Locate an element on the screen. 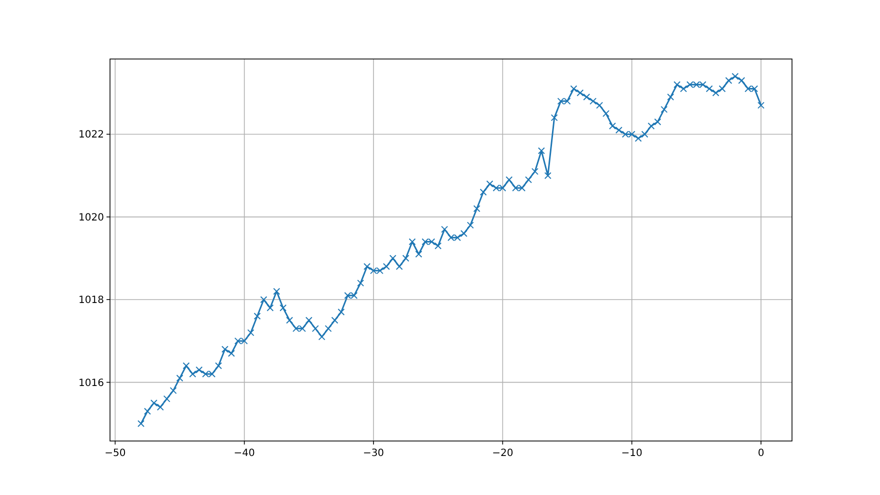 Image resolution: width=880 pixels, height=495 pixels. x-tick-label: −50 is located at coordinates (115, 453).